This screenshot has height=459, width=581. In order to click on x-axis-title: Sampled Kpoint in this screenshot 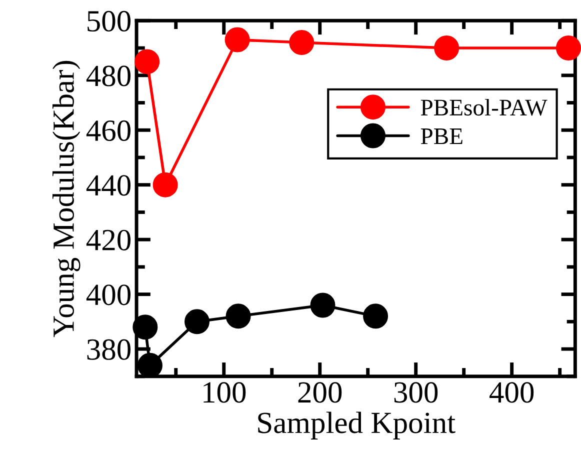, I will do `click(357, 426)`.